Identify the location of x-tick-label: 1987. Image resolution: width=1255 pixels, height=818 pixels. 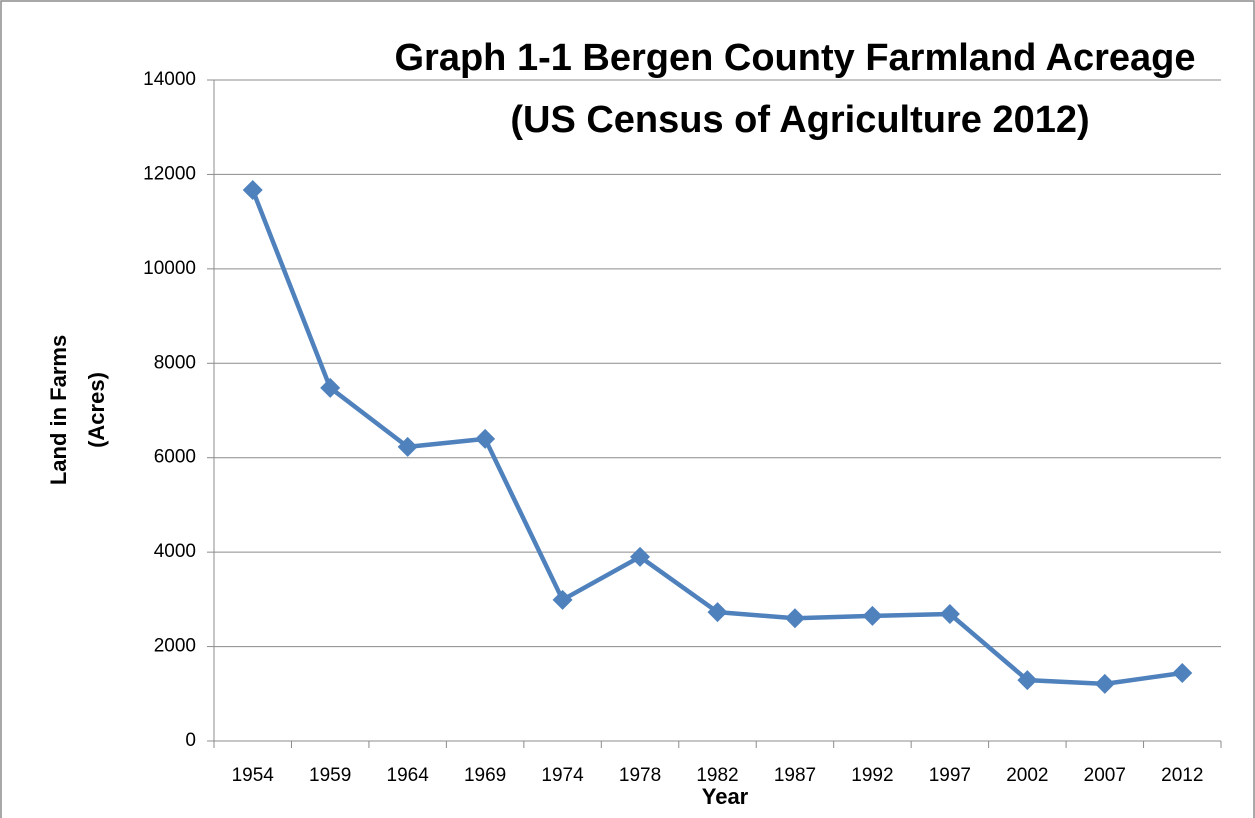
(795, 775).